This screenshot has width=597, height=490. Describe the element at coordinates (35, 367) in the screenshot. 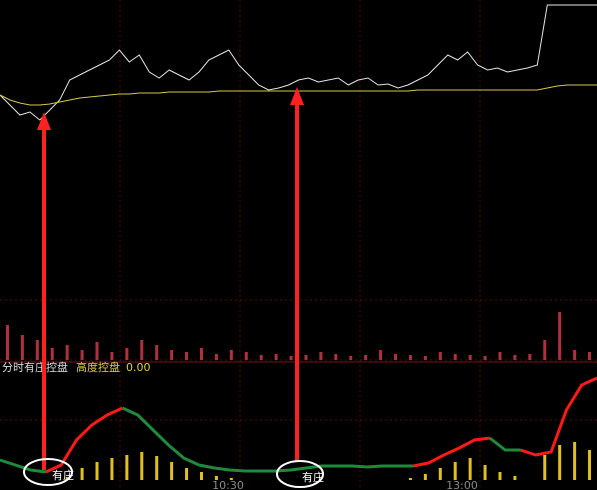

I see `indicator-name: 分时有庄控盘` at that location.